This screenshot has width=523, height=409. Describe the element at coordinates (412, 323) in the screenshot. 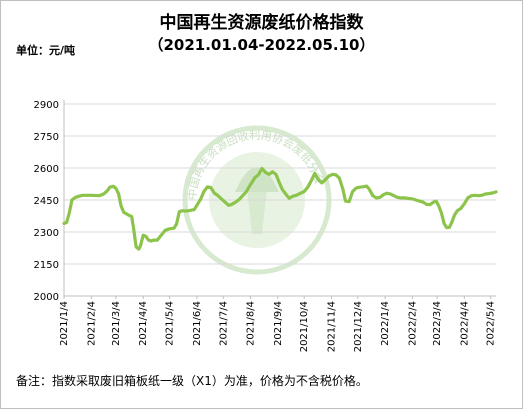

I see `x-tick-label: 2022/2/4` at that location.